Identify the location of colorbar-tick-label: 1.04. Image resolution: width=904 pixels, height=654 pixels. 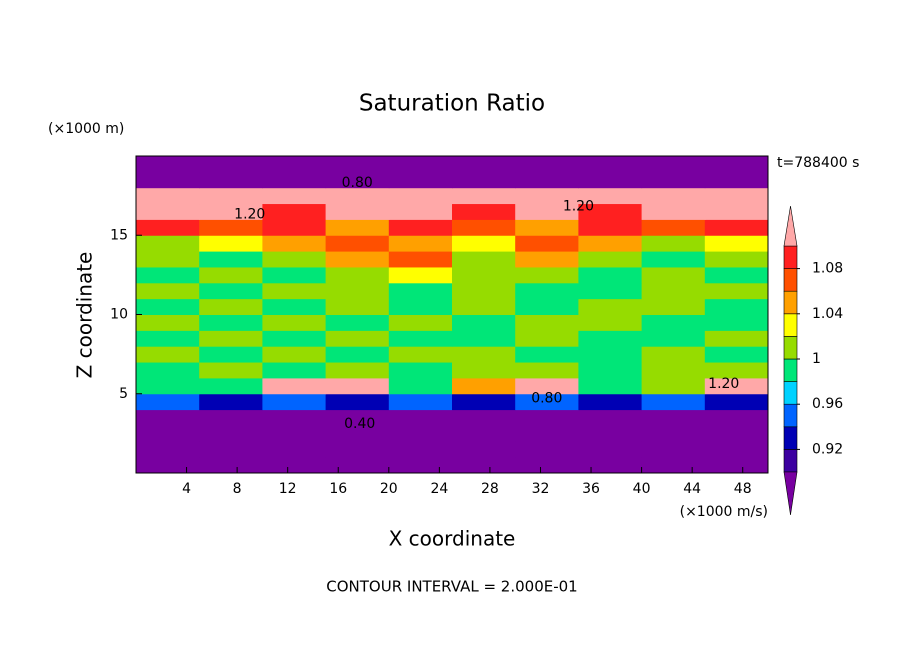
(827, 314).